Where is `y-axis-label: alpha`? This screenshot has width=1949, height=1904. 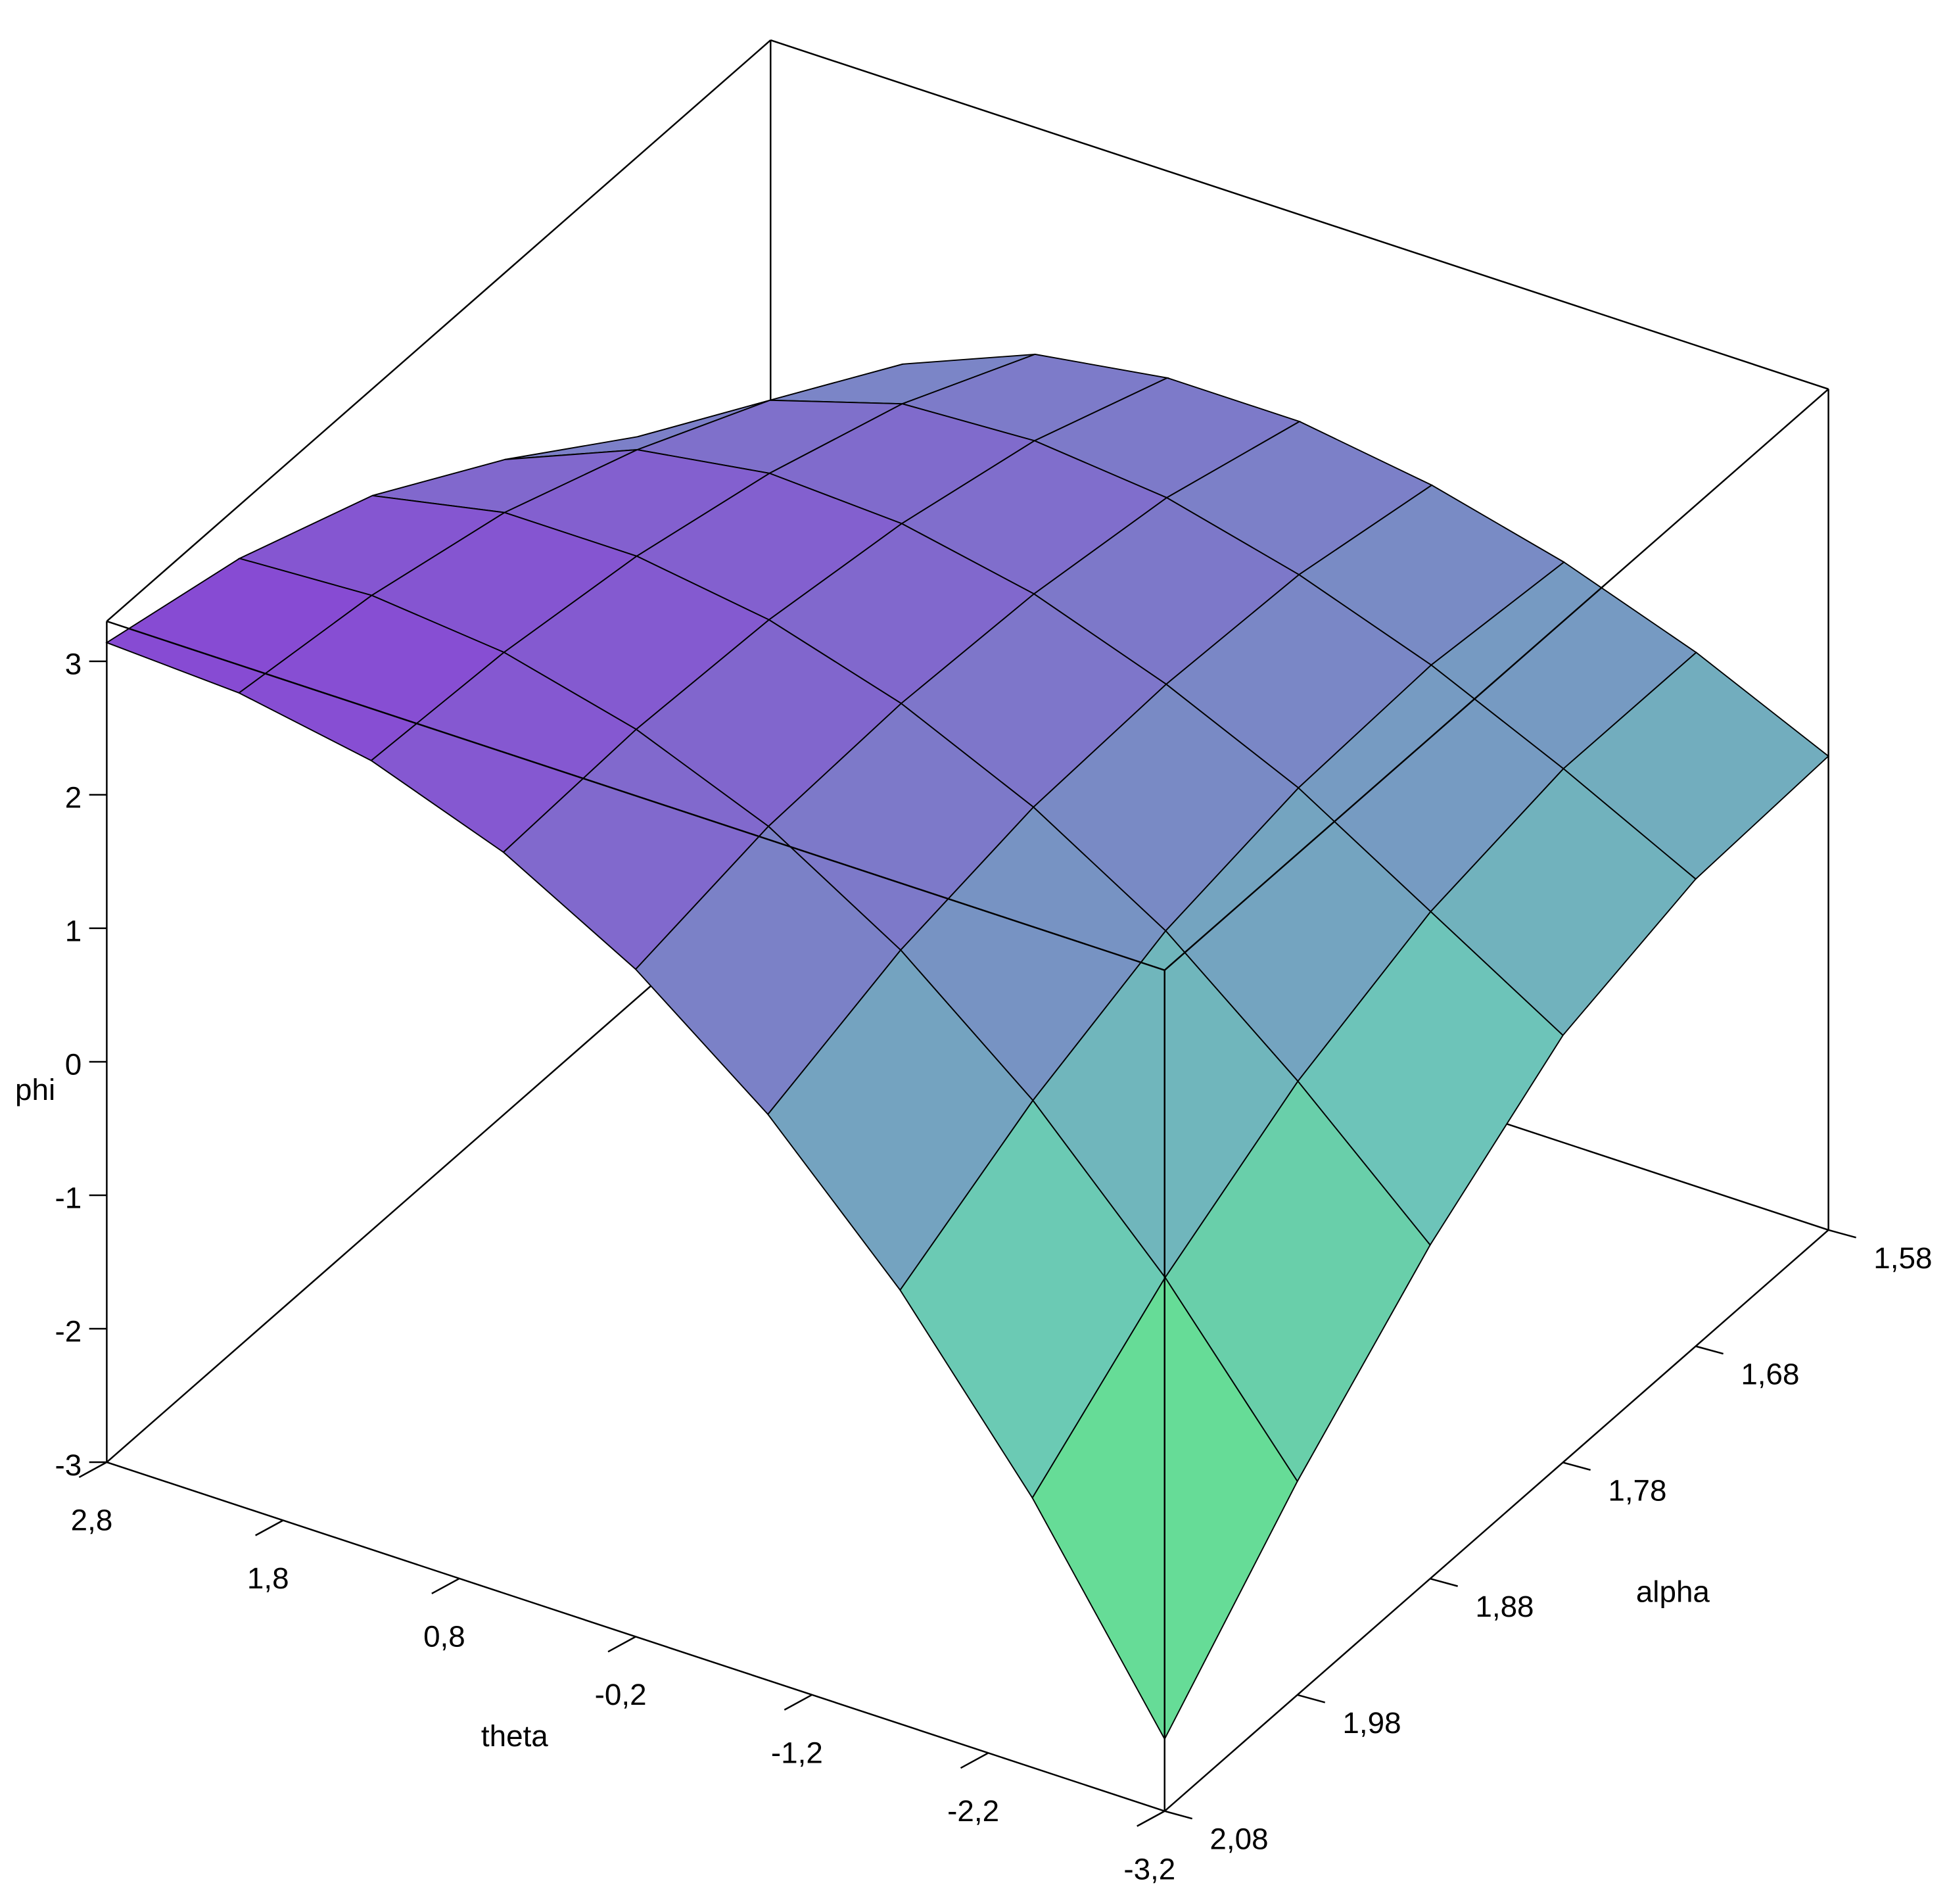 y-axis-label: alpha is located at coordinates (1673, 1592).